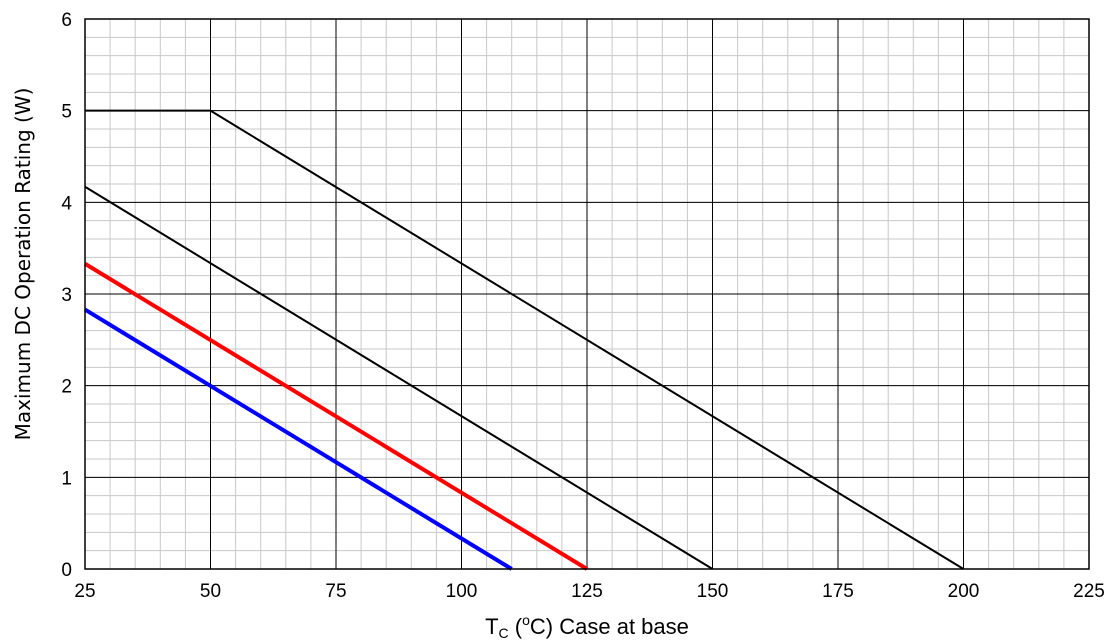 The width and height of the screenshot is (1118, 641). I want to click on x-axis-title-sup: o, so click(526, 620).